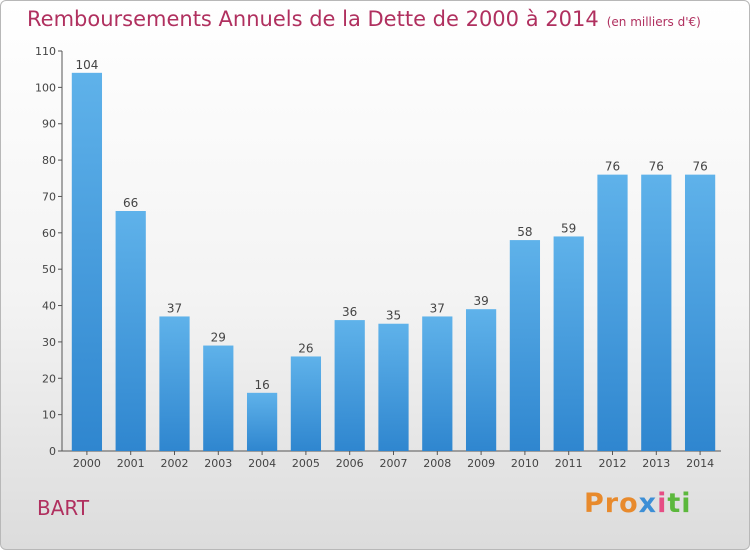  What do you see at coordinates (262, 463) in the screenshot?
I see `x-tick-label: 2004` at bounding box center [262, 463].